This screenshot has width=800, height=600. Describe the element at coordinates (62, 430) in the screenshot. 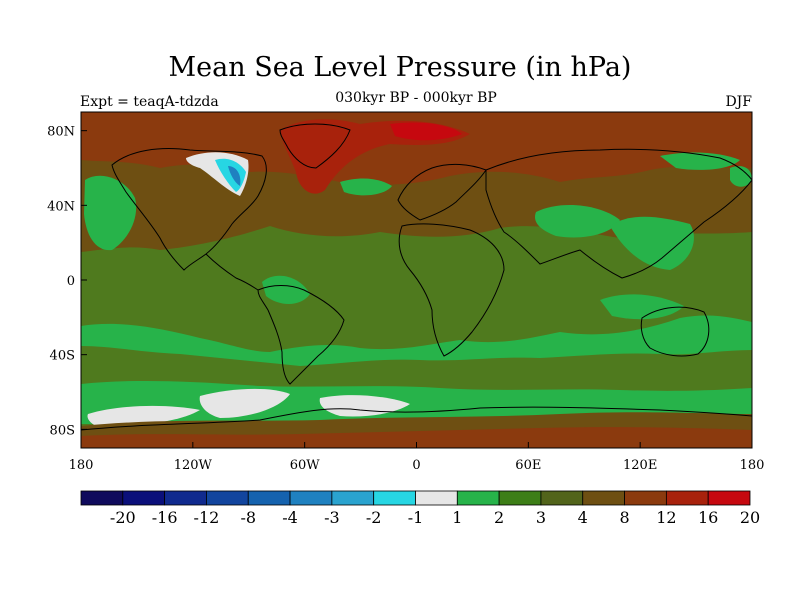

I see `y-tick-label: 80S` at that location.